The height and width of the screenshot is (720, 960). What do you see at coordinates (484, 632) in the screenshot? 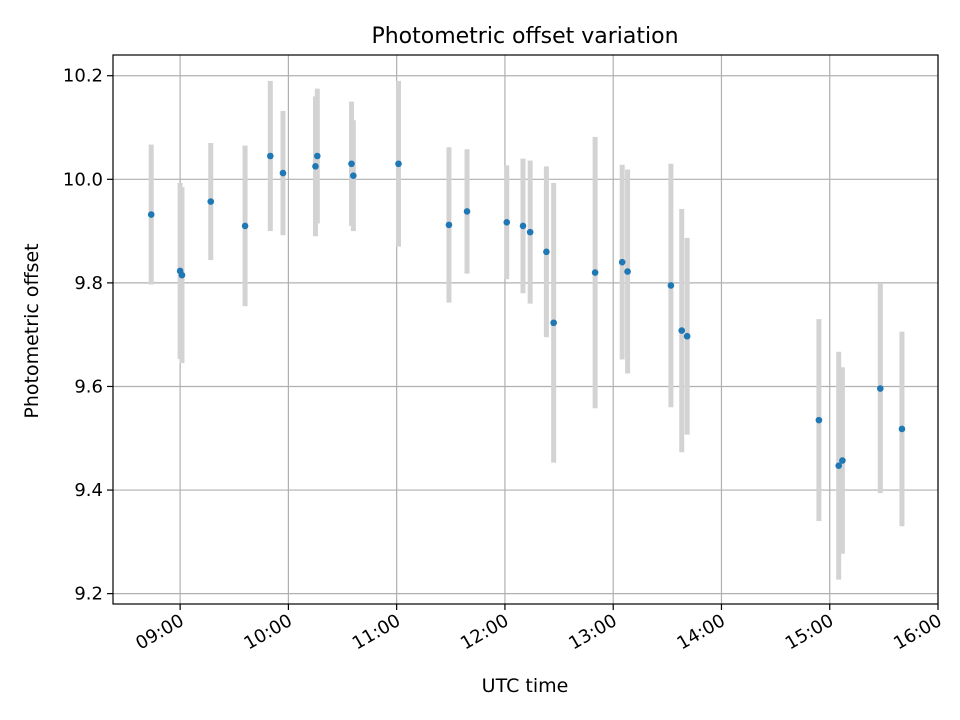
I see `x-tick-label: 12:00` at bounding box center [484, 632].